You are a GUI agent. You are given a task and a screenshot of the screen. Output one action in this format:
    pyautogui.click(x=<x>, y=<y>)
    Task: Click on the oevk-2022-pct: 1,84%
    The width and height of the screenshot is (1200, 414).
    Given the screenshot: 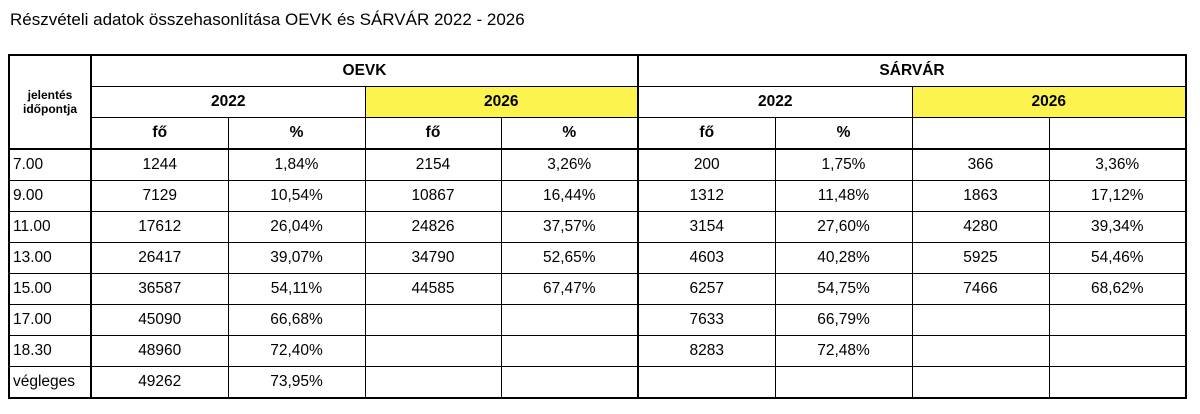 What is the action you would take?
    pyautogui.click(x=296, y=164)
    